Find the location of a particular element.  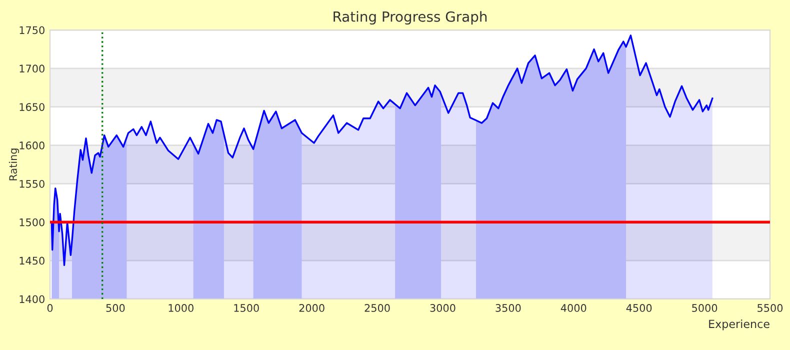

x-tick-label: 3500 is located at coordinates (508, 308).